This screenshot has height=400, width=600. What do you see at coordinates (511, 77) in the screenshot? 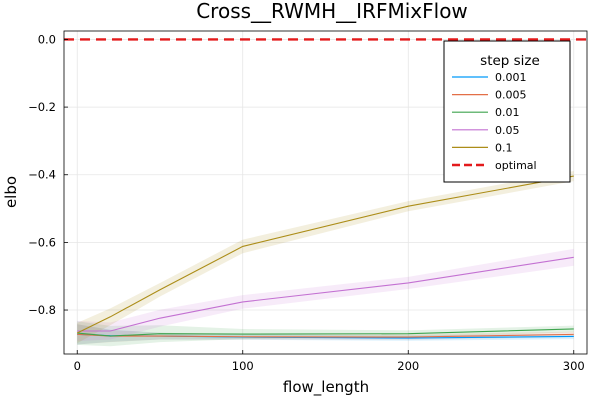
I see `legend-label-0.001: 0.001` at bounding box center [511, 77].